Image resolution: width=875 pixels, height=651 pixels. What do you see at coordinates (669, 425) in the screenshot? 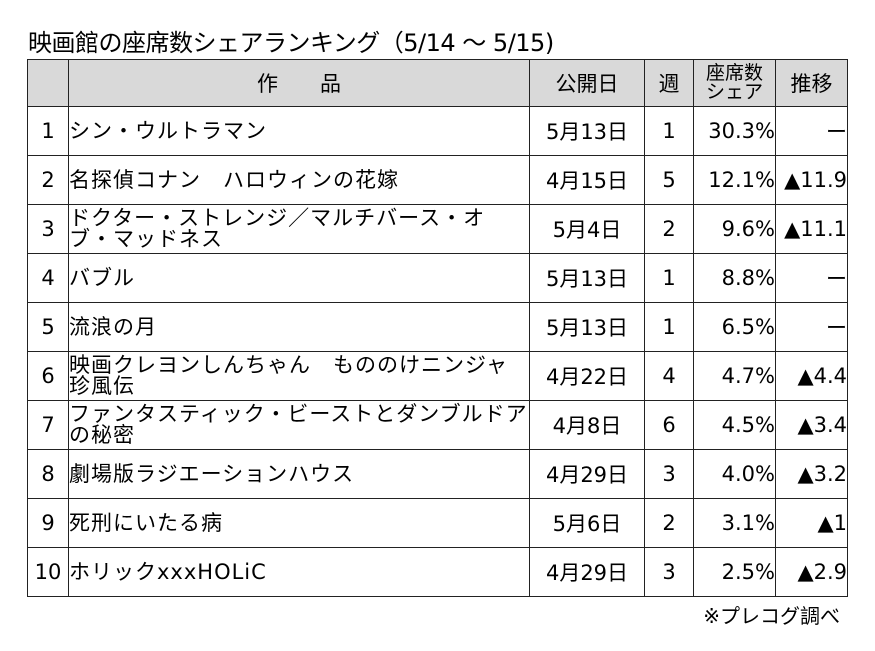
I see `week-cell: 6` at bounding box center [669, 425].